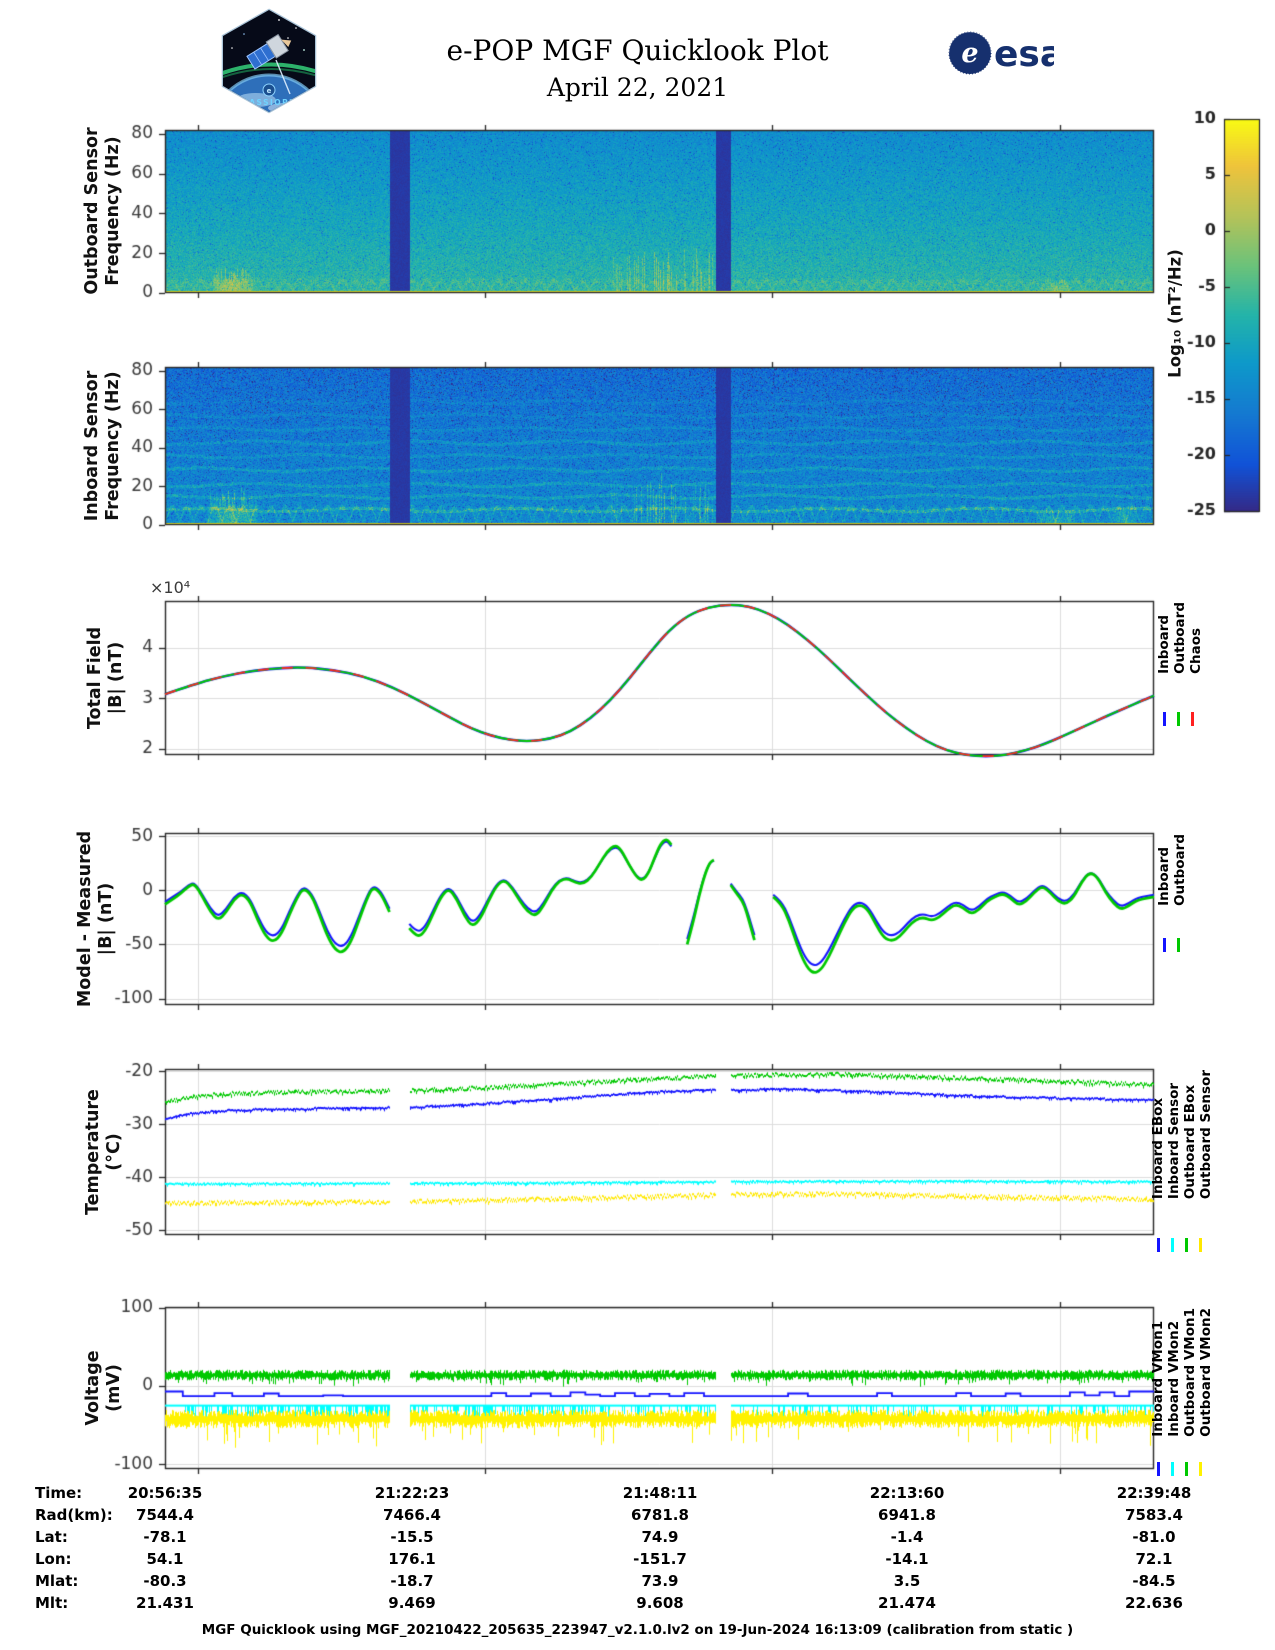 The image size is (1275, 1650). What do you see at coordinates (412, 1581) in the screenshot?
I see `table-cell: -18.7` at bounding box center [412, 1581].